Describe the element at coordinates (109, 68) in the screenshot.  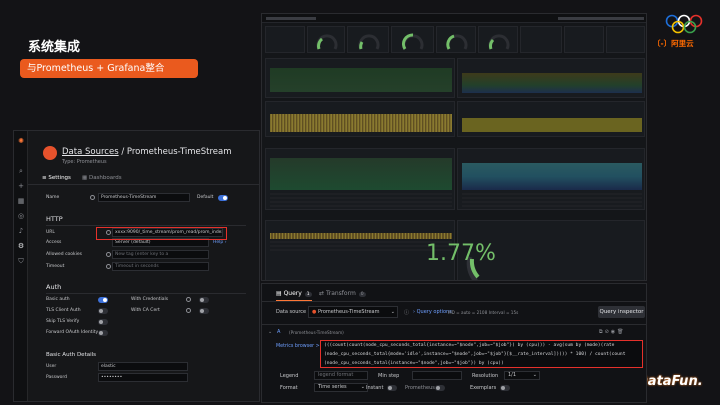
I see `slide-subtitle-badge: 与Prometheus + Grafana整合` at that location.